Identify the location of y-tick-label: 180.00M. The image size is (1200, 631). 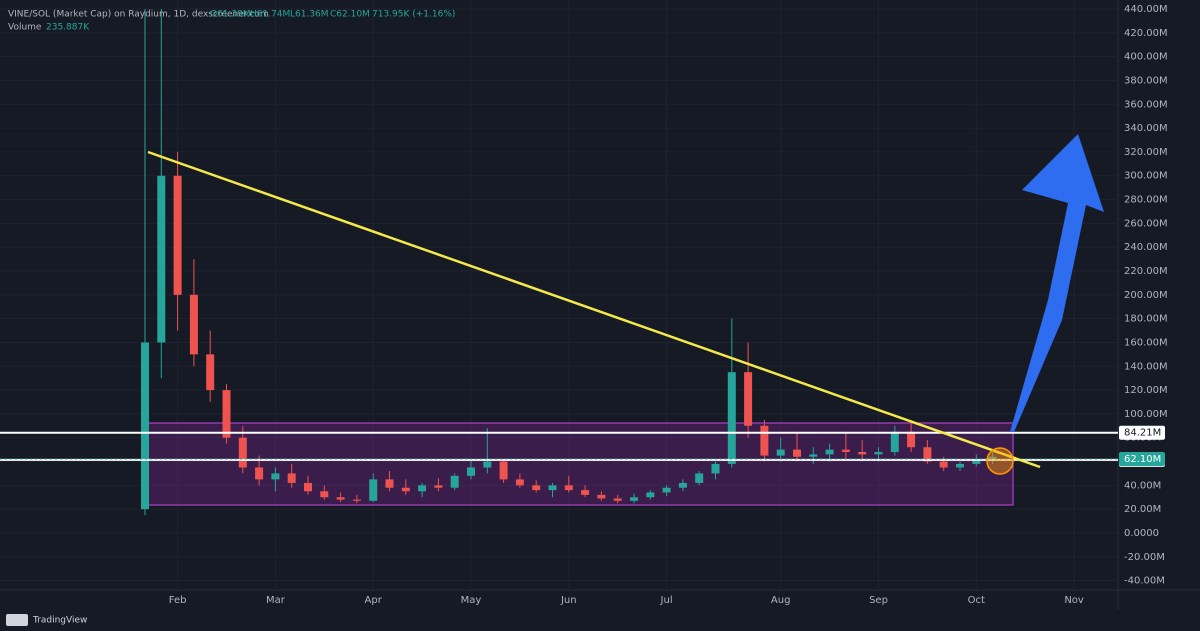
(1146, 319).